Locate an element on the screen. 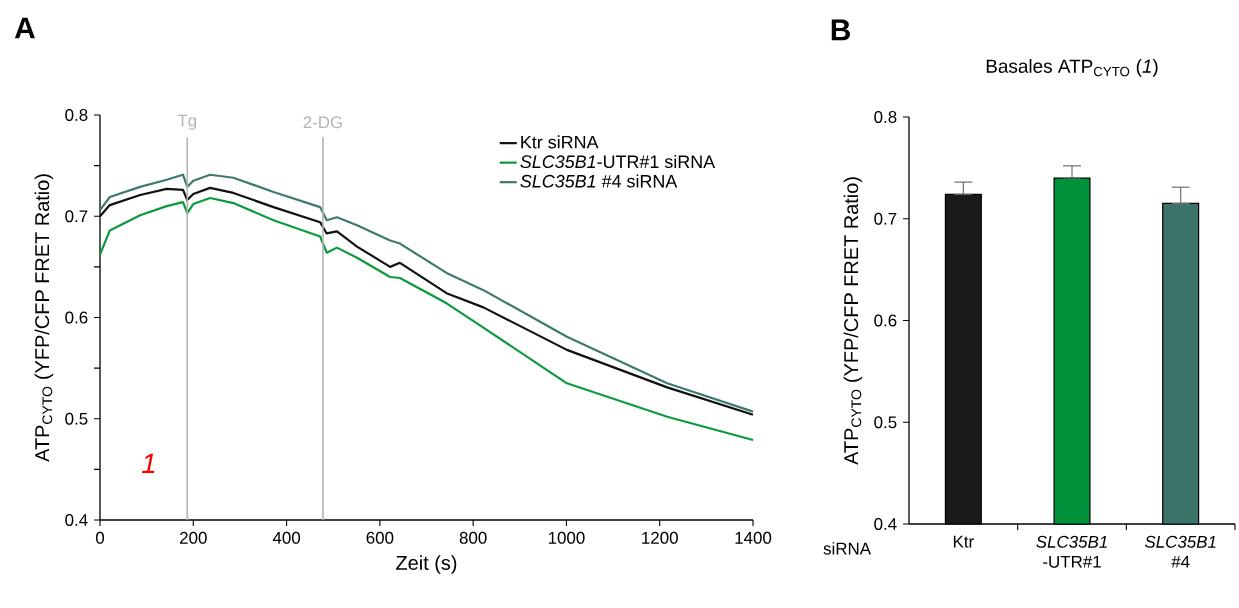 This screenshot has width=1239, height=608. text: B is located at coordinates (840, 30).